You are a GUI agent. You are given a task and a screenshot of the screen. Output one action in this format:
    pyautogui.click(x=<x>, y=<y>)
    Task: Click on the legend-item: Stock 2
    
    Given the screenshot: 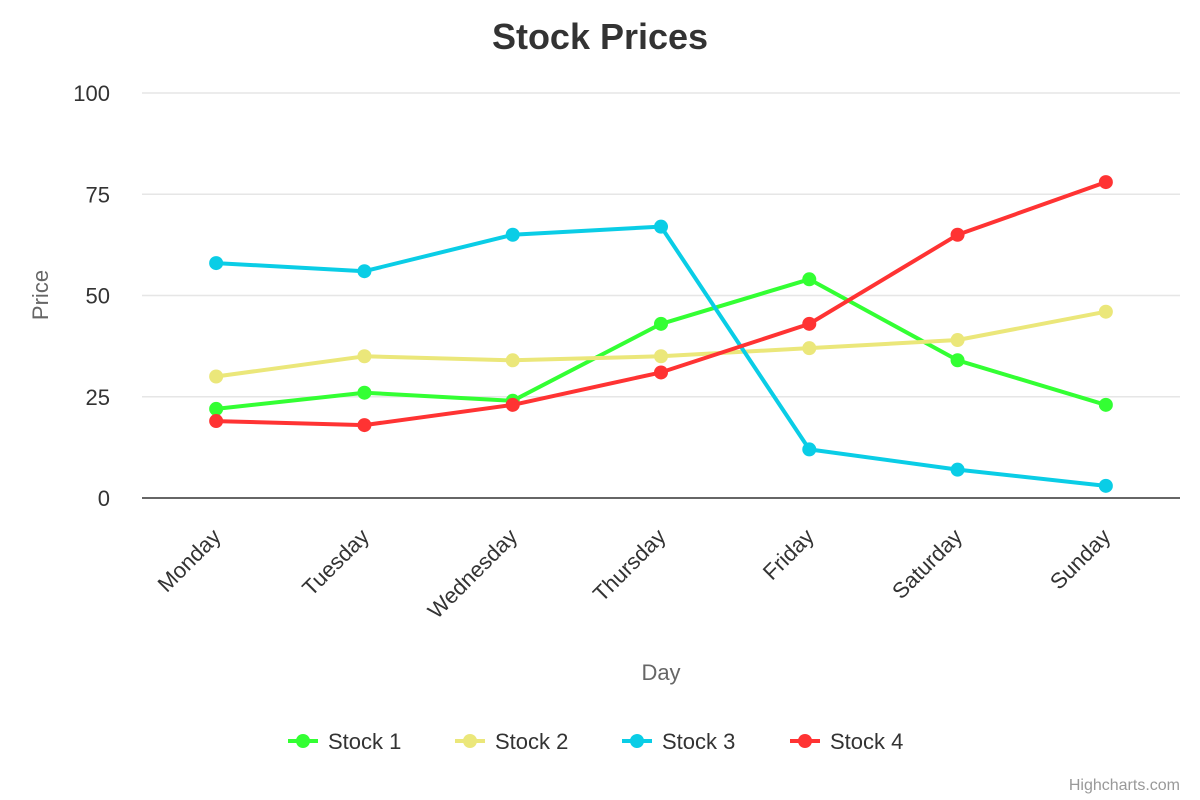 What is the action you would take?
    pyautogui.click(x=511, y=741)
    